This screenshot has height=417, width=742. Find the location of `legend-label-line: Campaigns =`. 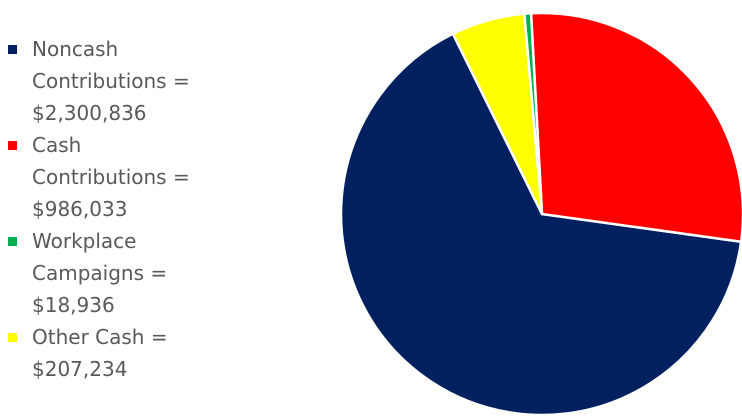

legend-label-line: Campaigns = is located at coordinates (100, 273).